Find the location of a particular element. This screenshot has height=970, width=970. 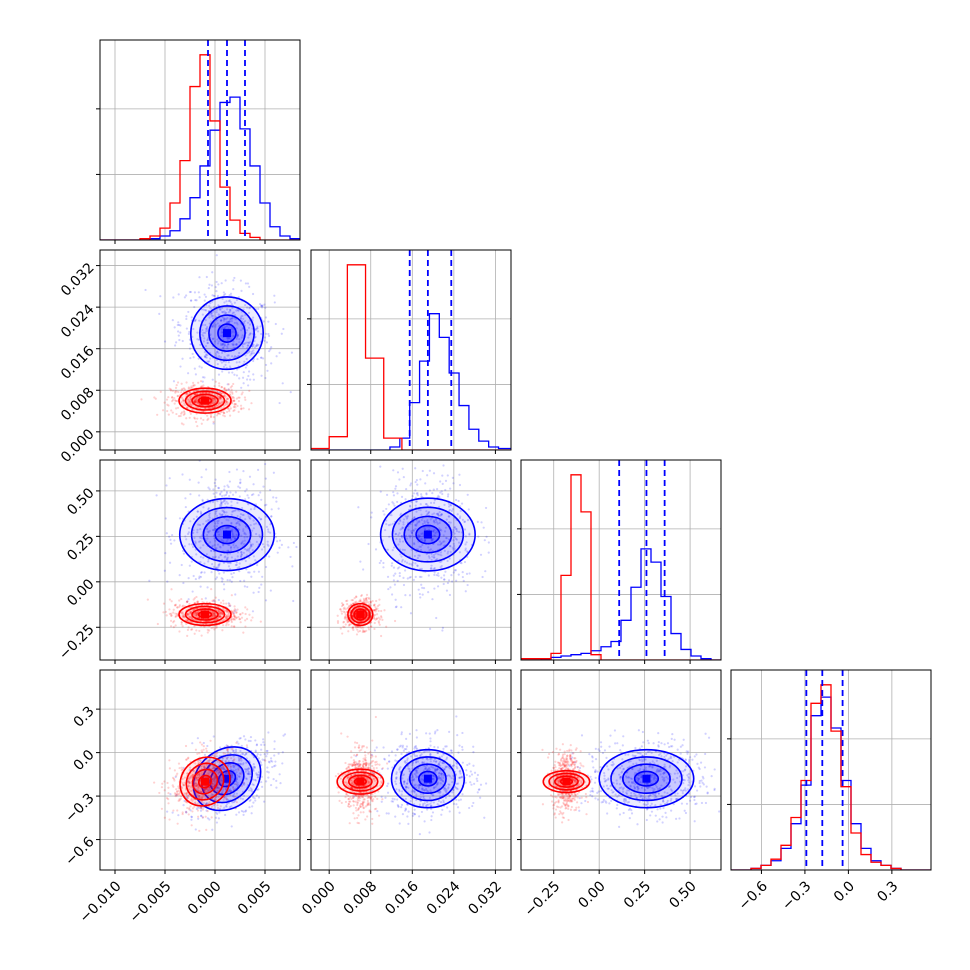

x-tick-label: 0.016 is located at coordinates (402, 898).